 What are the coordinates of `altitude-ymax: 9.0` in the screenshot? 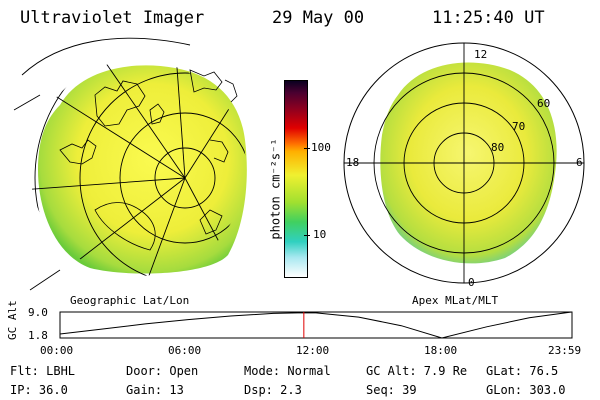 It's located at (38, 312).